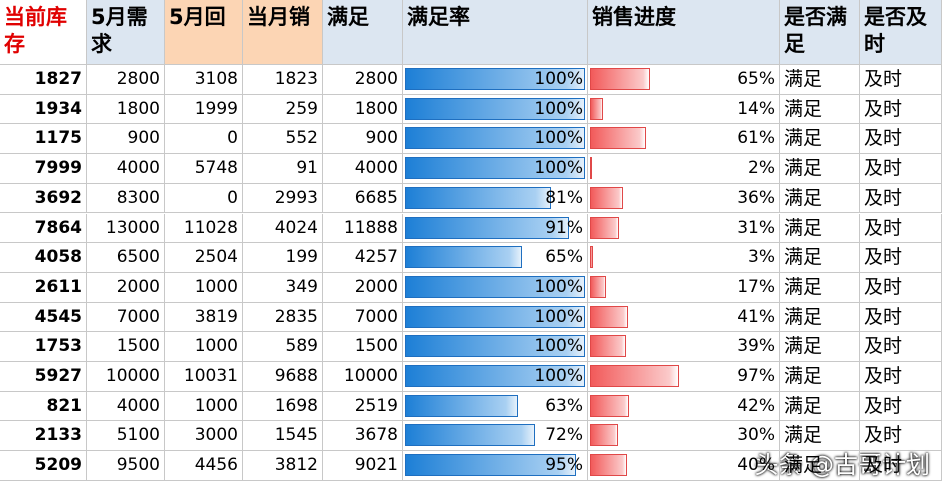 This screenshot has width=942, height=486. I want to click on table-cell: 4058, so click(43, 258).